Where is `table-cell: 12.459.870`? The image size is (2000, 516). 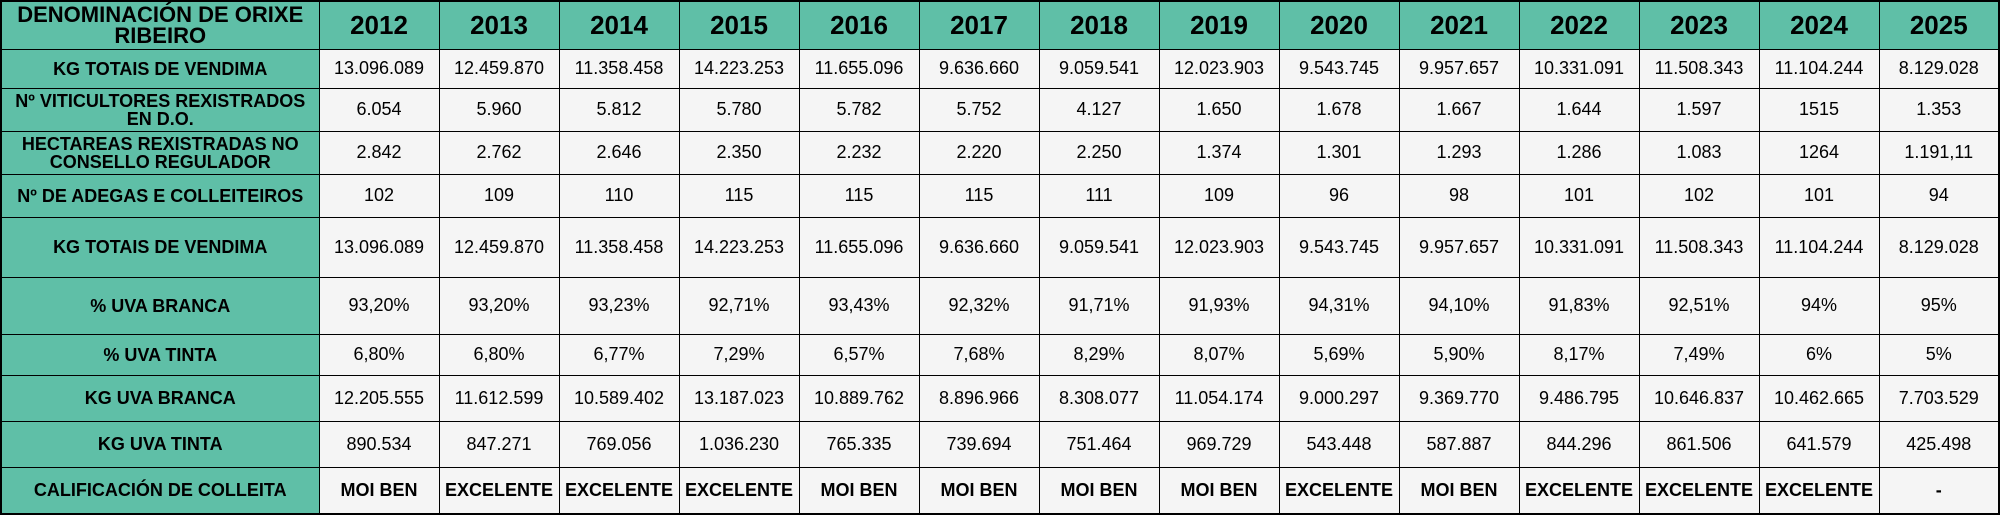
table-cell: 12.459.870 is located at coordinates (499, 247).